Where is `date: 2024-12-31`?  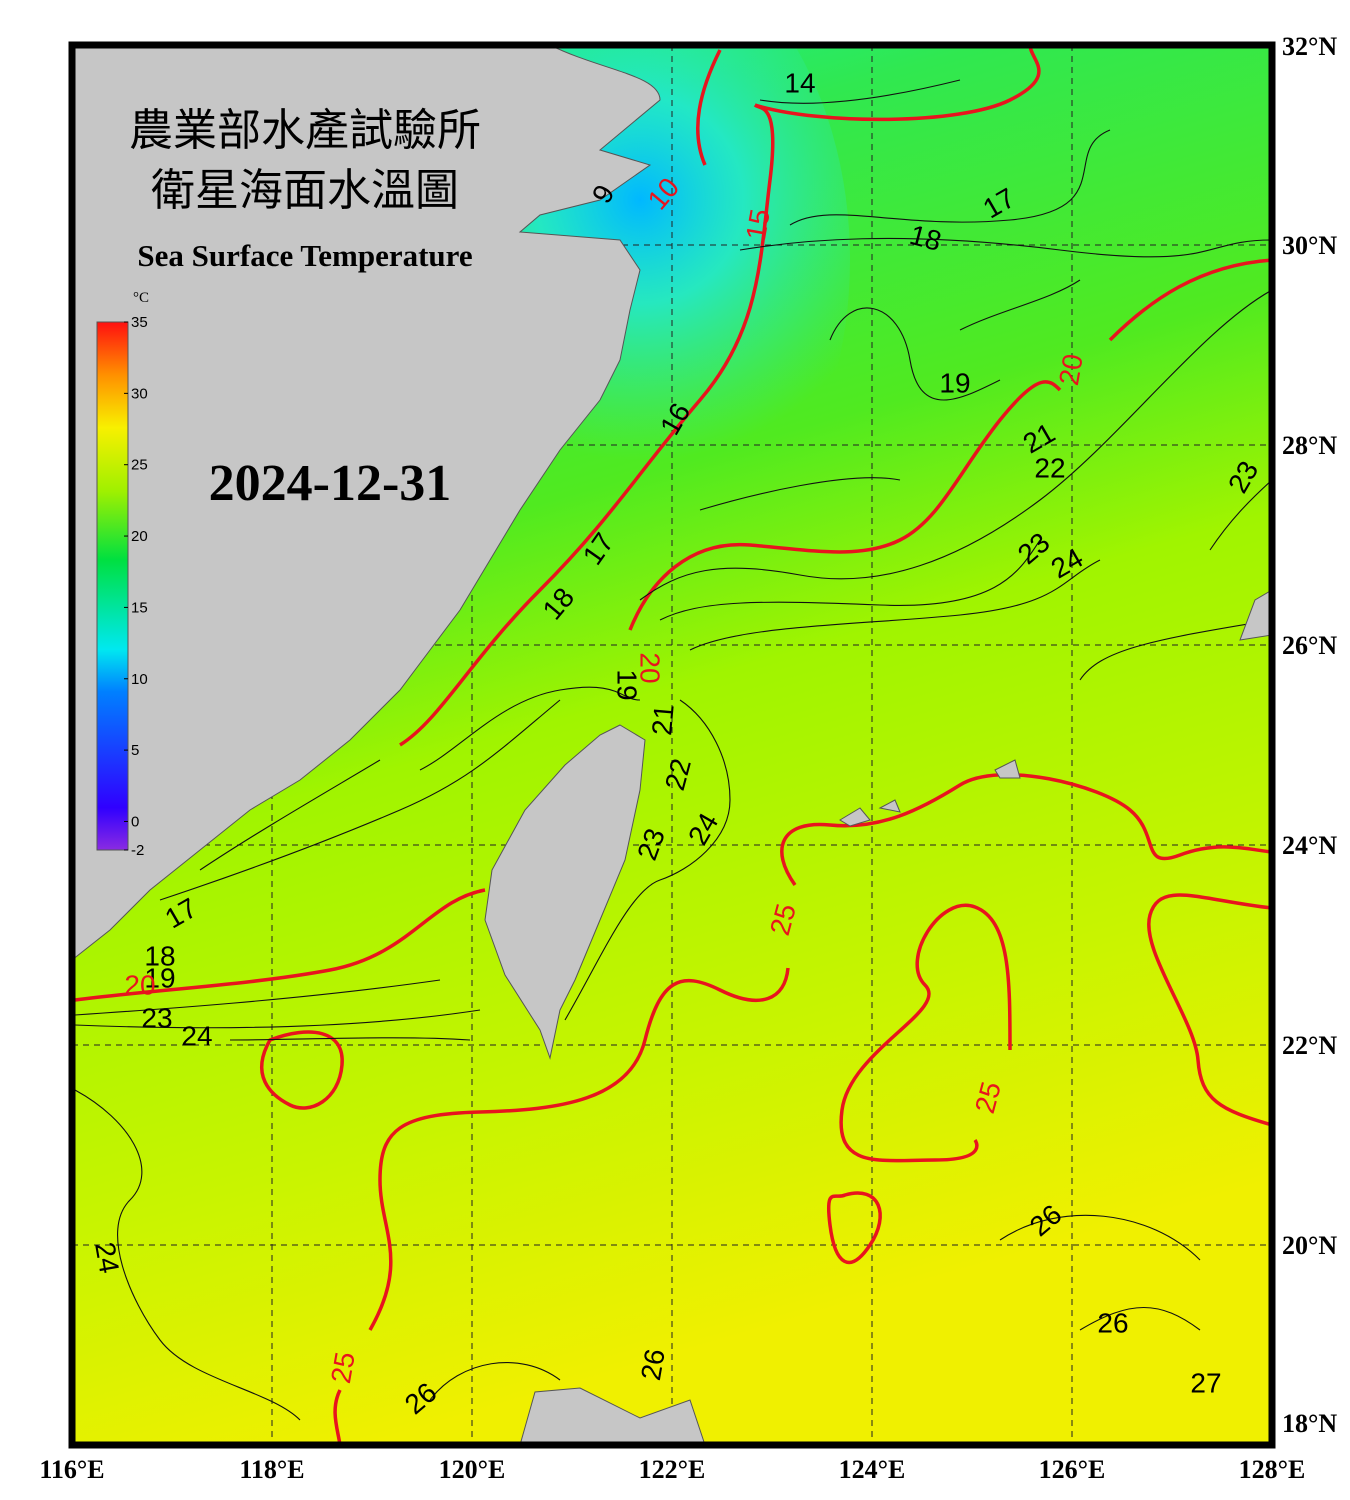 date: 2024-12-31 is located at coordinates (330, 483).